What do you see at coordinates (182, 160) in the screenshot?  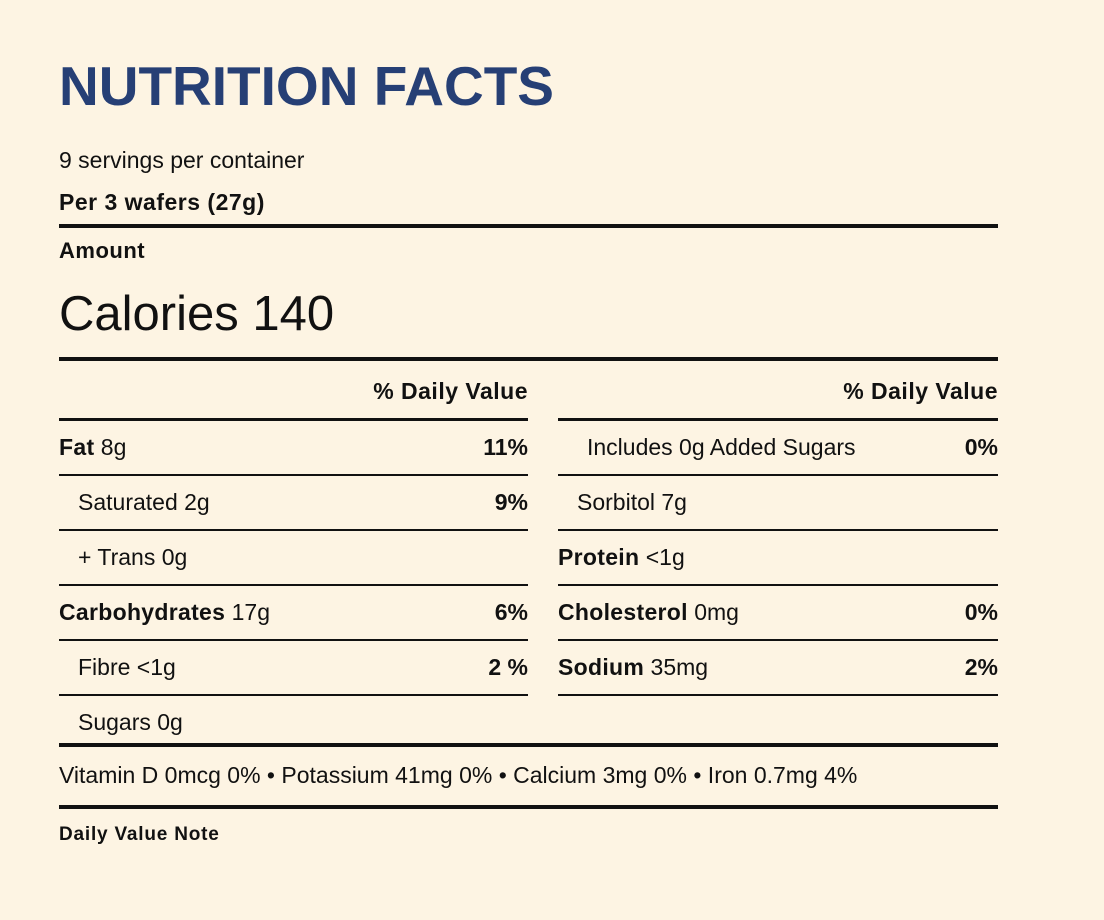 I see `servings-per-container: 9 servings per container` at bounding box center [182, 160].